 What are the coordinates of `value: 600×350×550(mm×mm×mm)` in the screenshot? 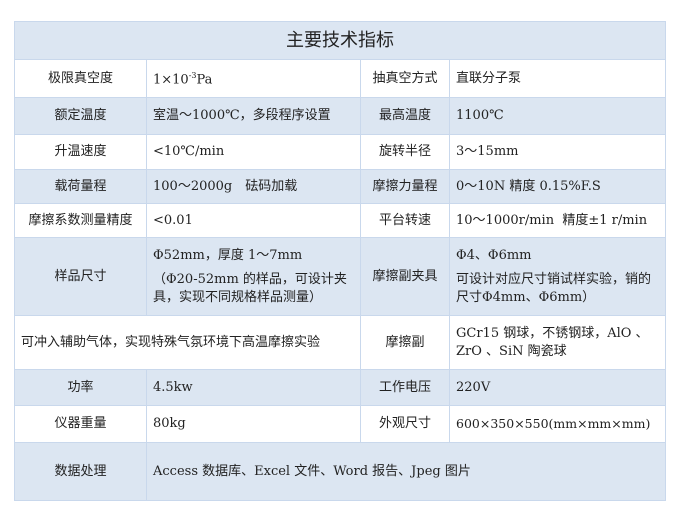 It's located at (557, 424).